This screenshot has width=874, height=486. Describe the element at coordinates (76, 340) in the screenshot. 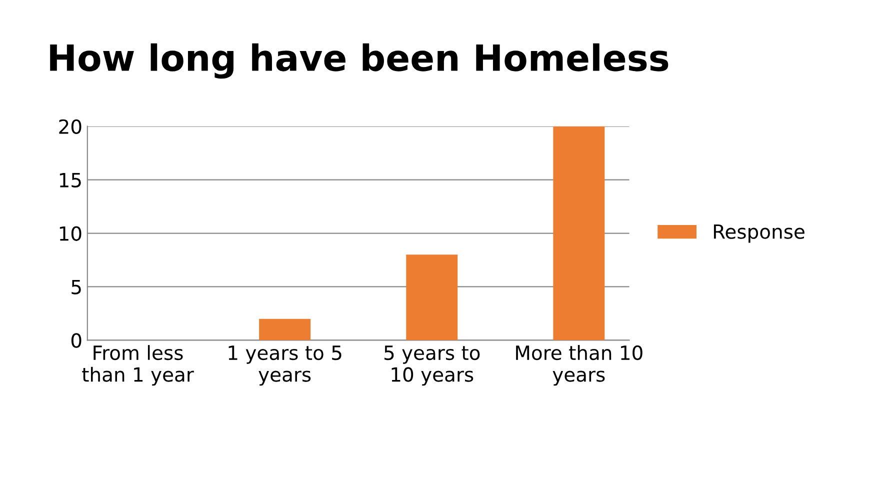

I see `y-tick-label: 0` at that location.